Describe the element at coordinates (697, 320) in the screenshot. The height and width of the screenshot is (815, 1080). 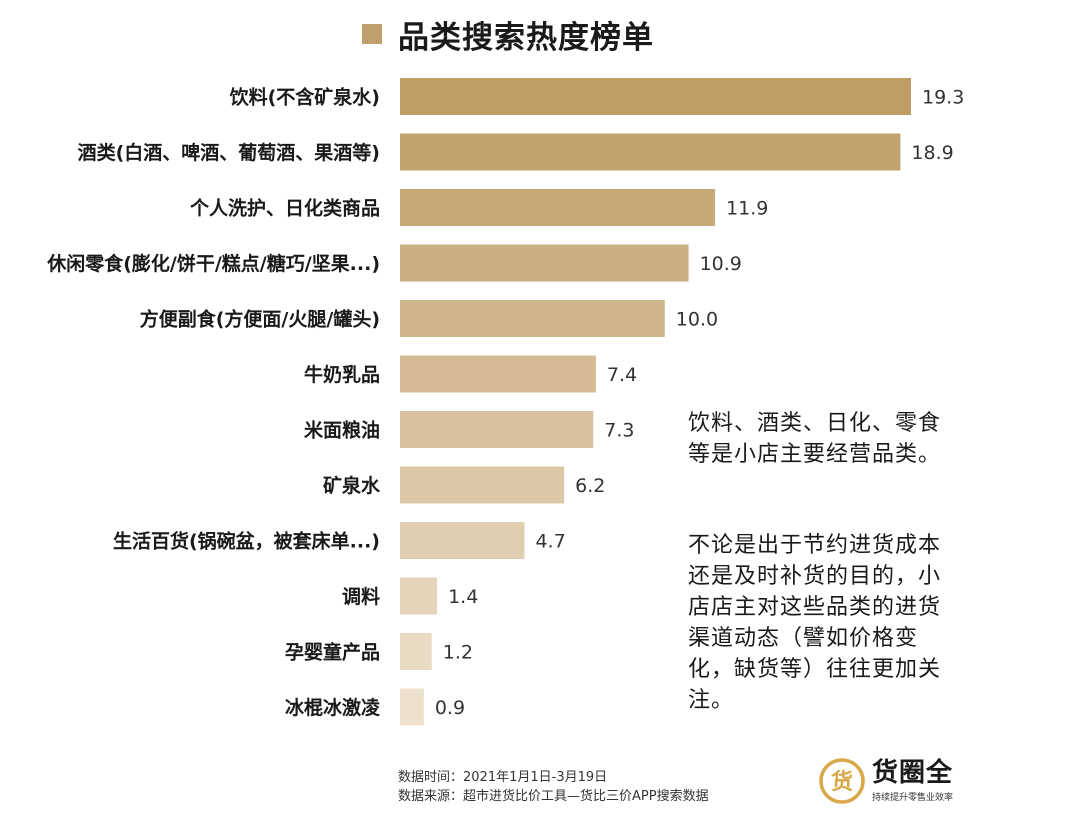
I see `value-label: 10.0` at that location.